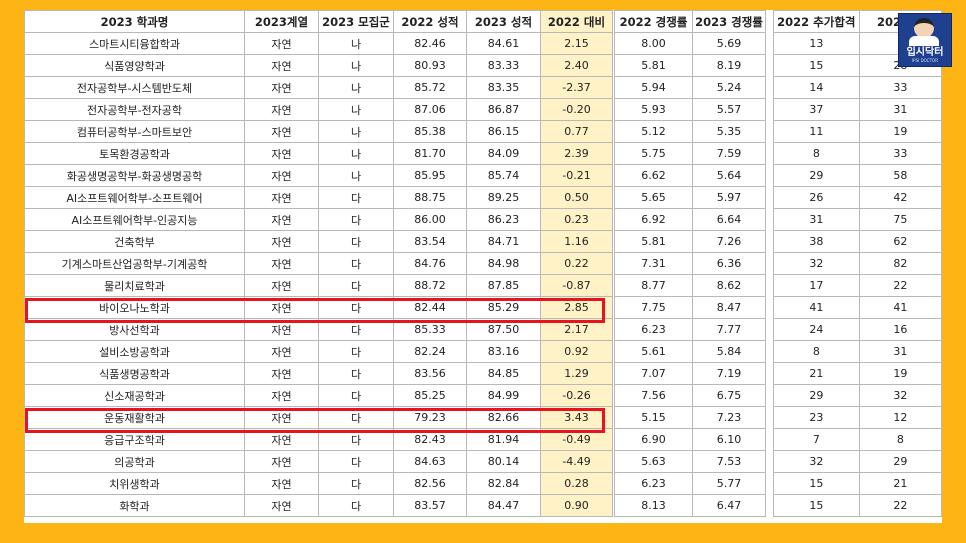  I want to click on table-cell: 84.63, so click(430, 461).